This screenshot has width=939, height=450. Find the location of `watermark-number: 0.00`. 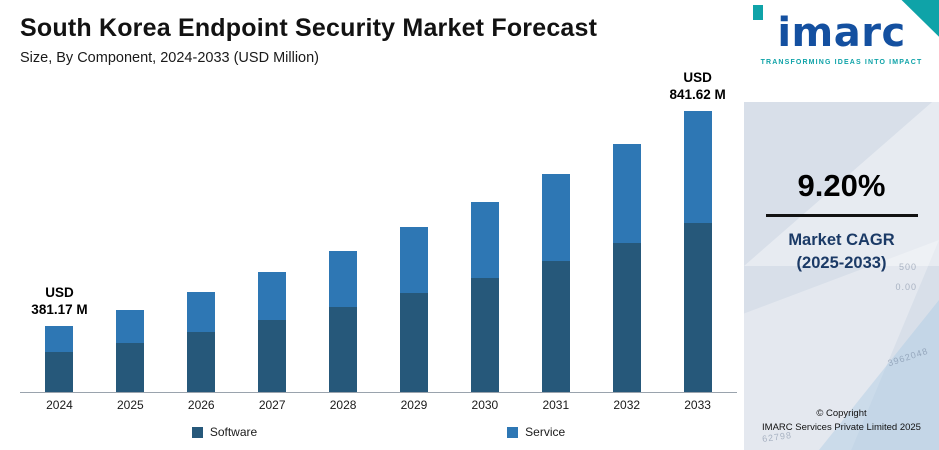

watermark-number: 0.00 is located at coordinates (906, 287).